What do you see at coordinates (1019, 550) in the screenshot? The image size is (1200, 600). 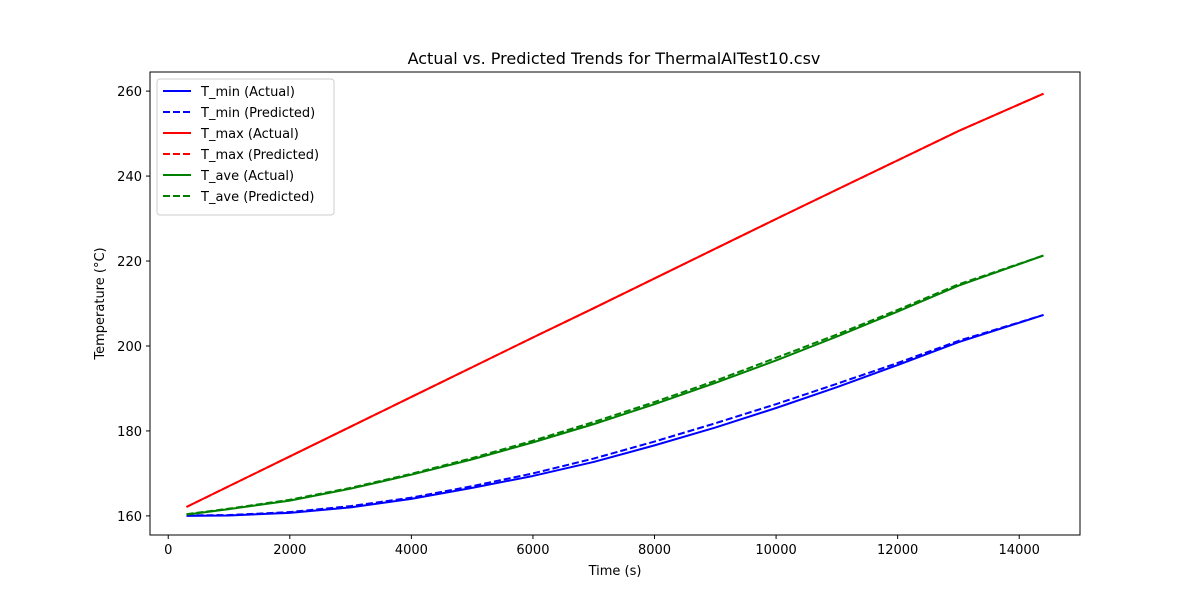 I see `x-tick-label: 14000` at bounding box center [1019, 550].